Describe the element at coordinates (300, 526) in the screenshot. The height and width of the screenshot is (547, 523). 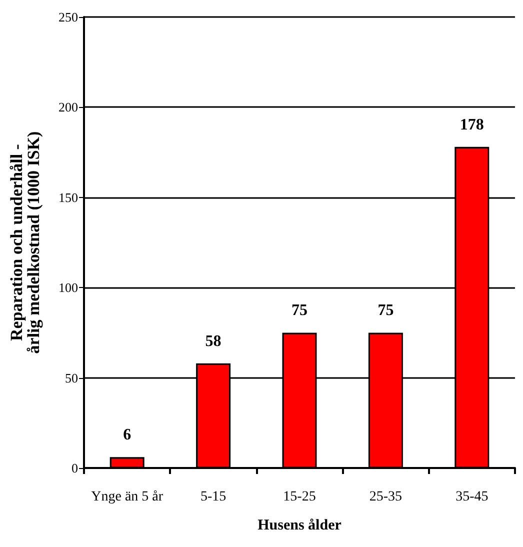
I see `x-axis-title: Husens ålder` at that location.